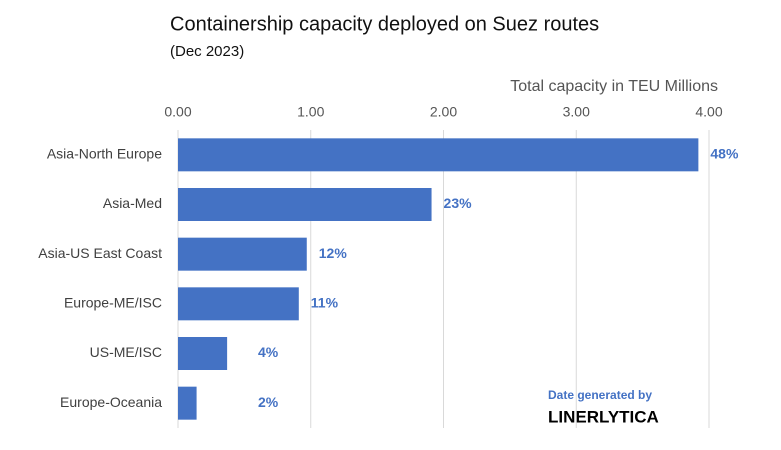  I want to click on x-tick-label: 1.00, so click(310, 112).